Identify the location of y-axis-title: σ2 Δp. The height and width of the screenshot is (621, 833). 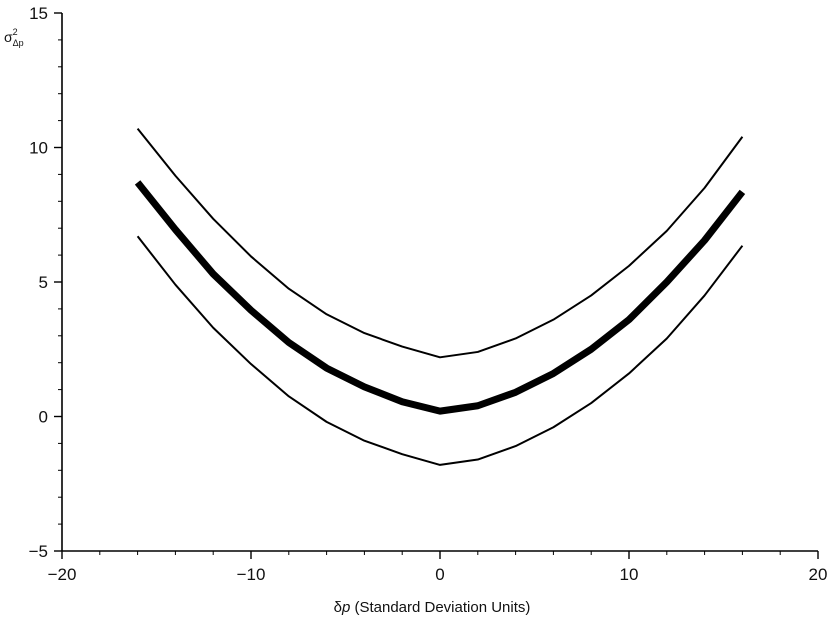
(14, 37).